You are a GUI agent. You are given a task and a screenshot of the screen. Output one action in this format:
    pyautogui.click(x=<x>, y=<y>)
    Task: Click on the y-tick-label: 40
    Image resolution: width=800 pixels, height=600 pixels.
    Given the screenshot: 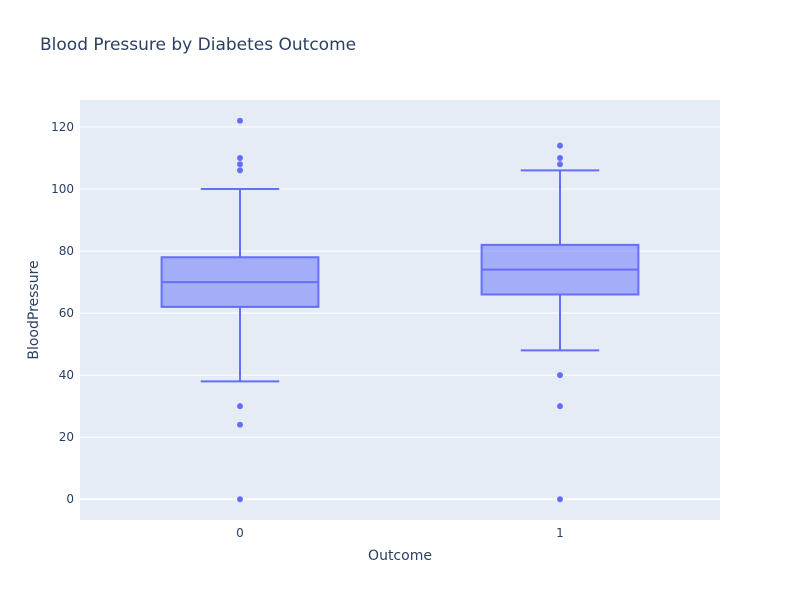 What is the action you would take?
    pyautogui.click(x=66, y=375)
    